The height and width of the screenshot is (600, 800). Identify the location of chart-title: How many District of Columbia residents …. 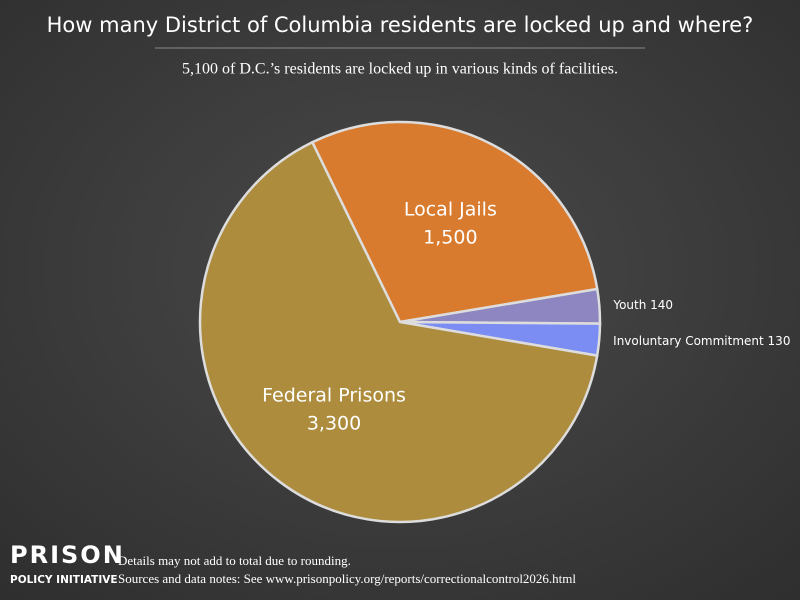
(400, 25).